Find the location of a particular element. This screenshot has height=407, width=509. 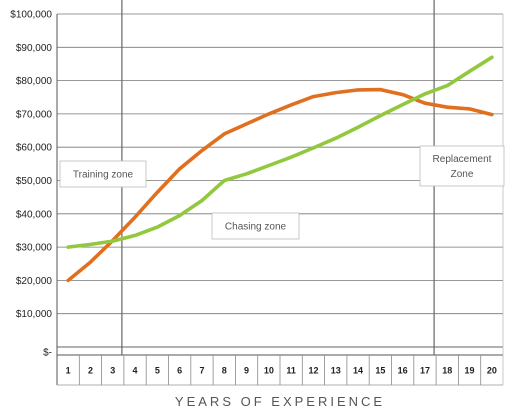

x-tick-label: 6 is located at coordinates (179, 371).